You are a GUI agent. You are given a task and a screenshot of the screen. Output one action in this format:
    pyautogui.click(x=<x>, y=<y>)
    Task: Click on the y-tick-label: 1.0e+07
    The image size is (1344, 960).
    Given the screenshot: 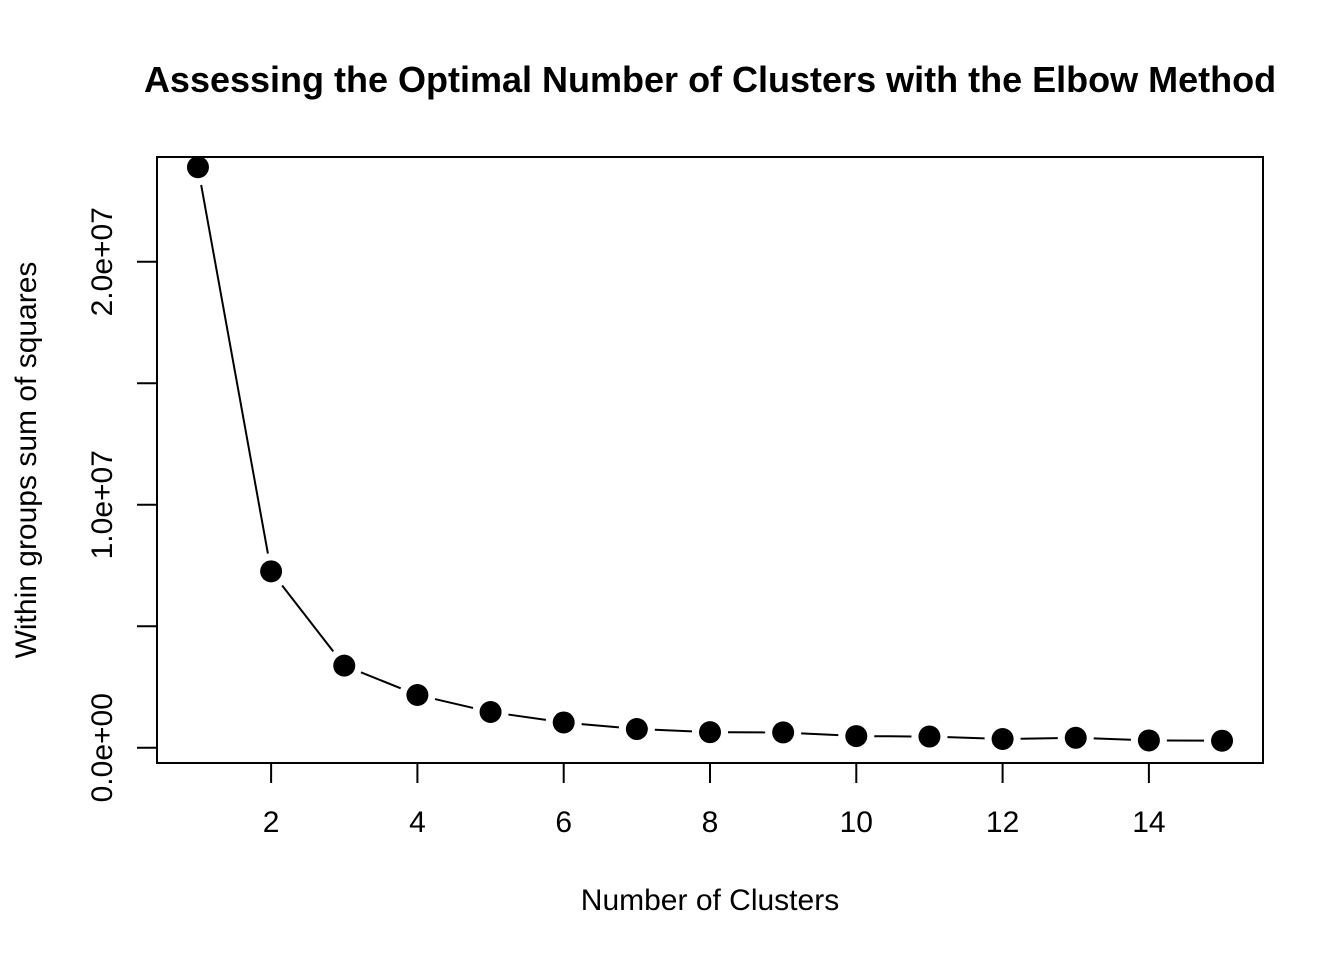 What is the action you would take?
    pyautogui.click(x=102, y=504)
    